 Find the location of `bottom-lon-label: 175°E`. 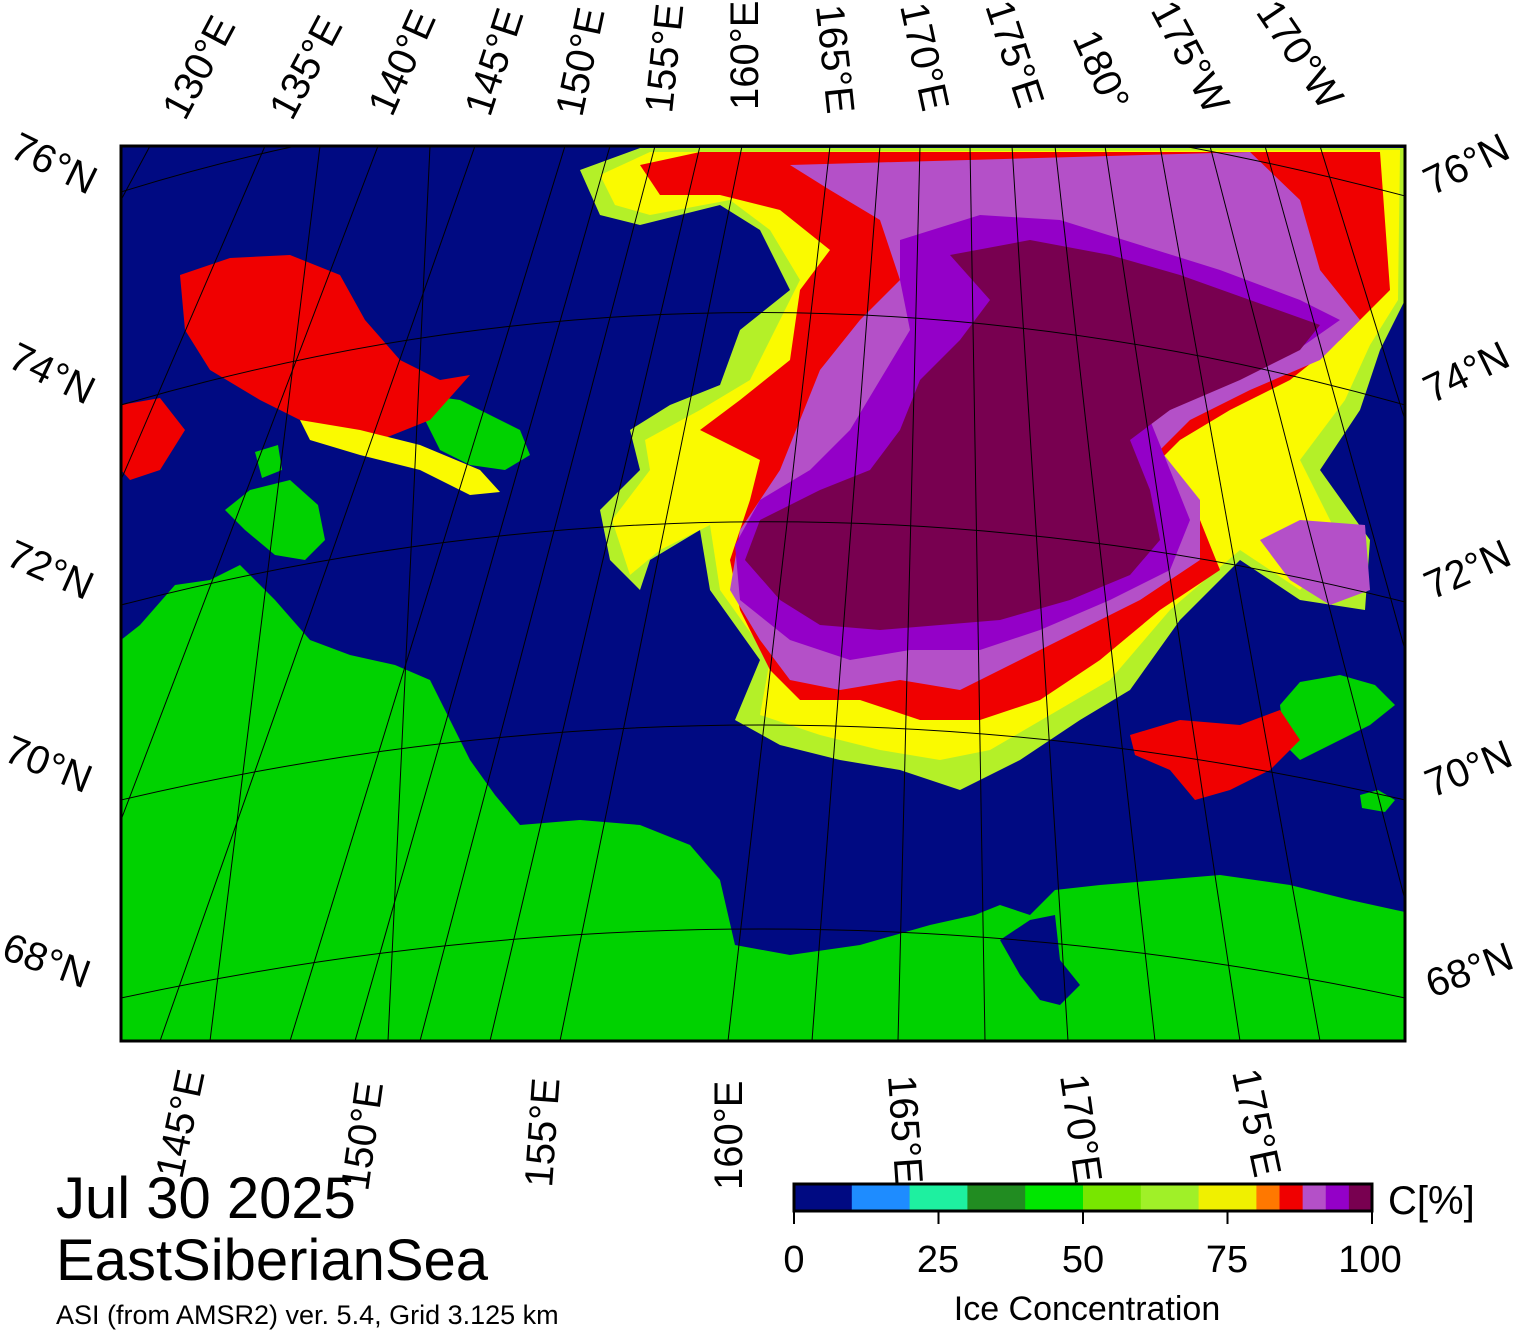

bottom-lon-label: 175°E is located at coordinates (1256, 1123).